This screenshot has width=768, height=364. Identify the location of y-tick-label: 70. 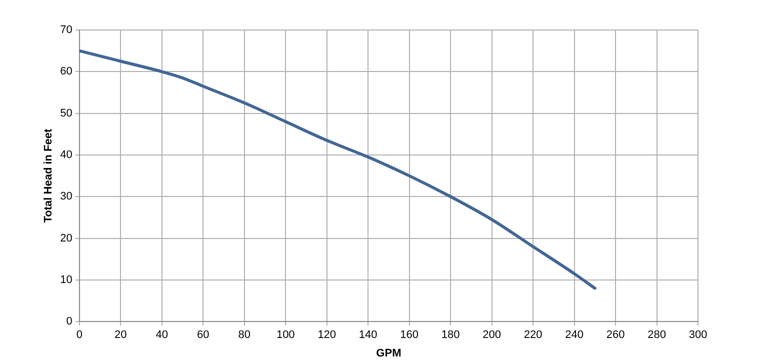
(66, 30).